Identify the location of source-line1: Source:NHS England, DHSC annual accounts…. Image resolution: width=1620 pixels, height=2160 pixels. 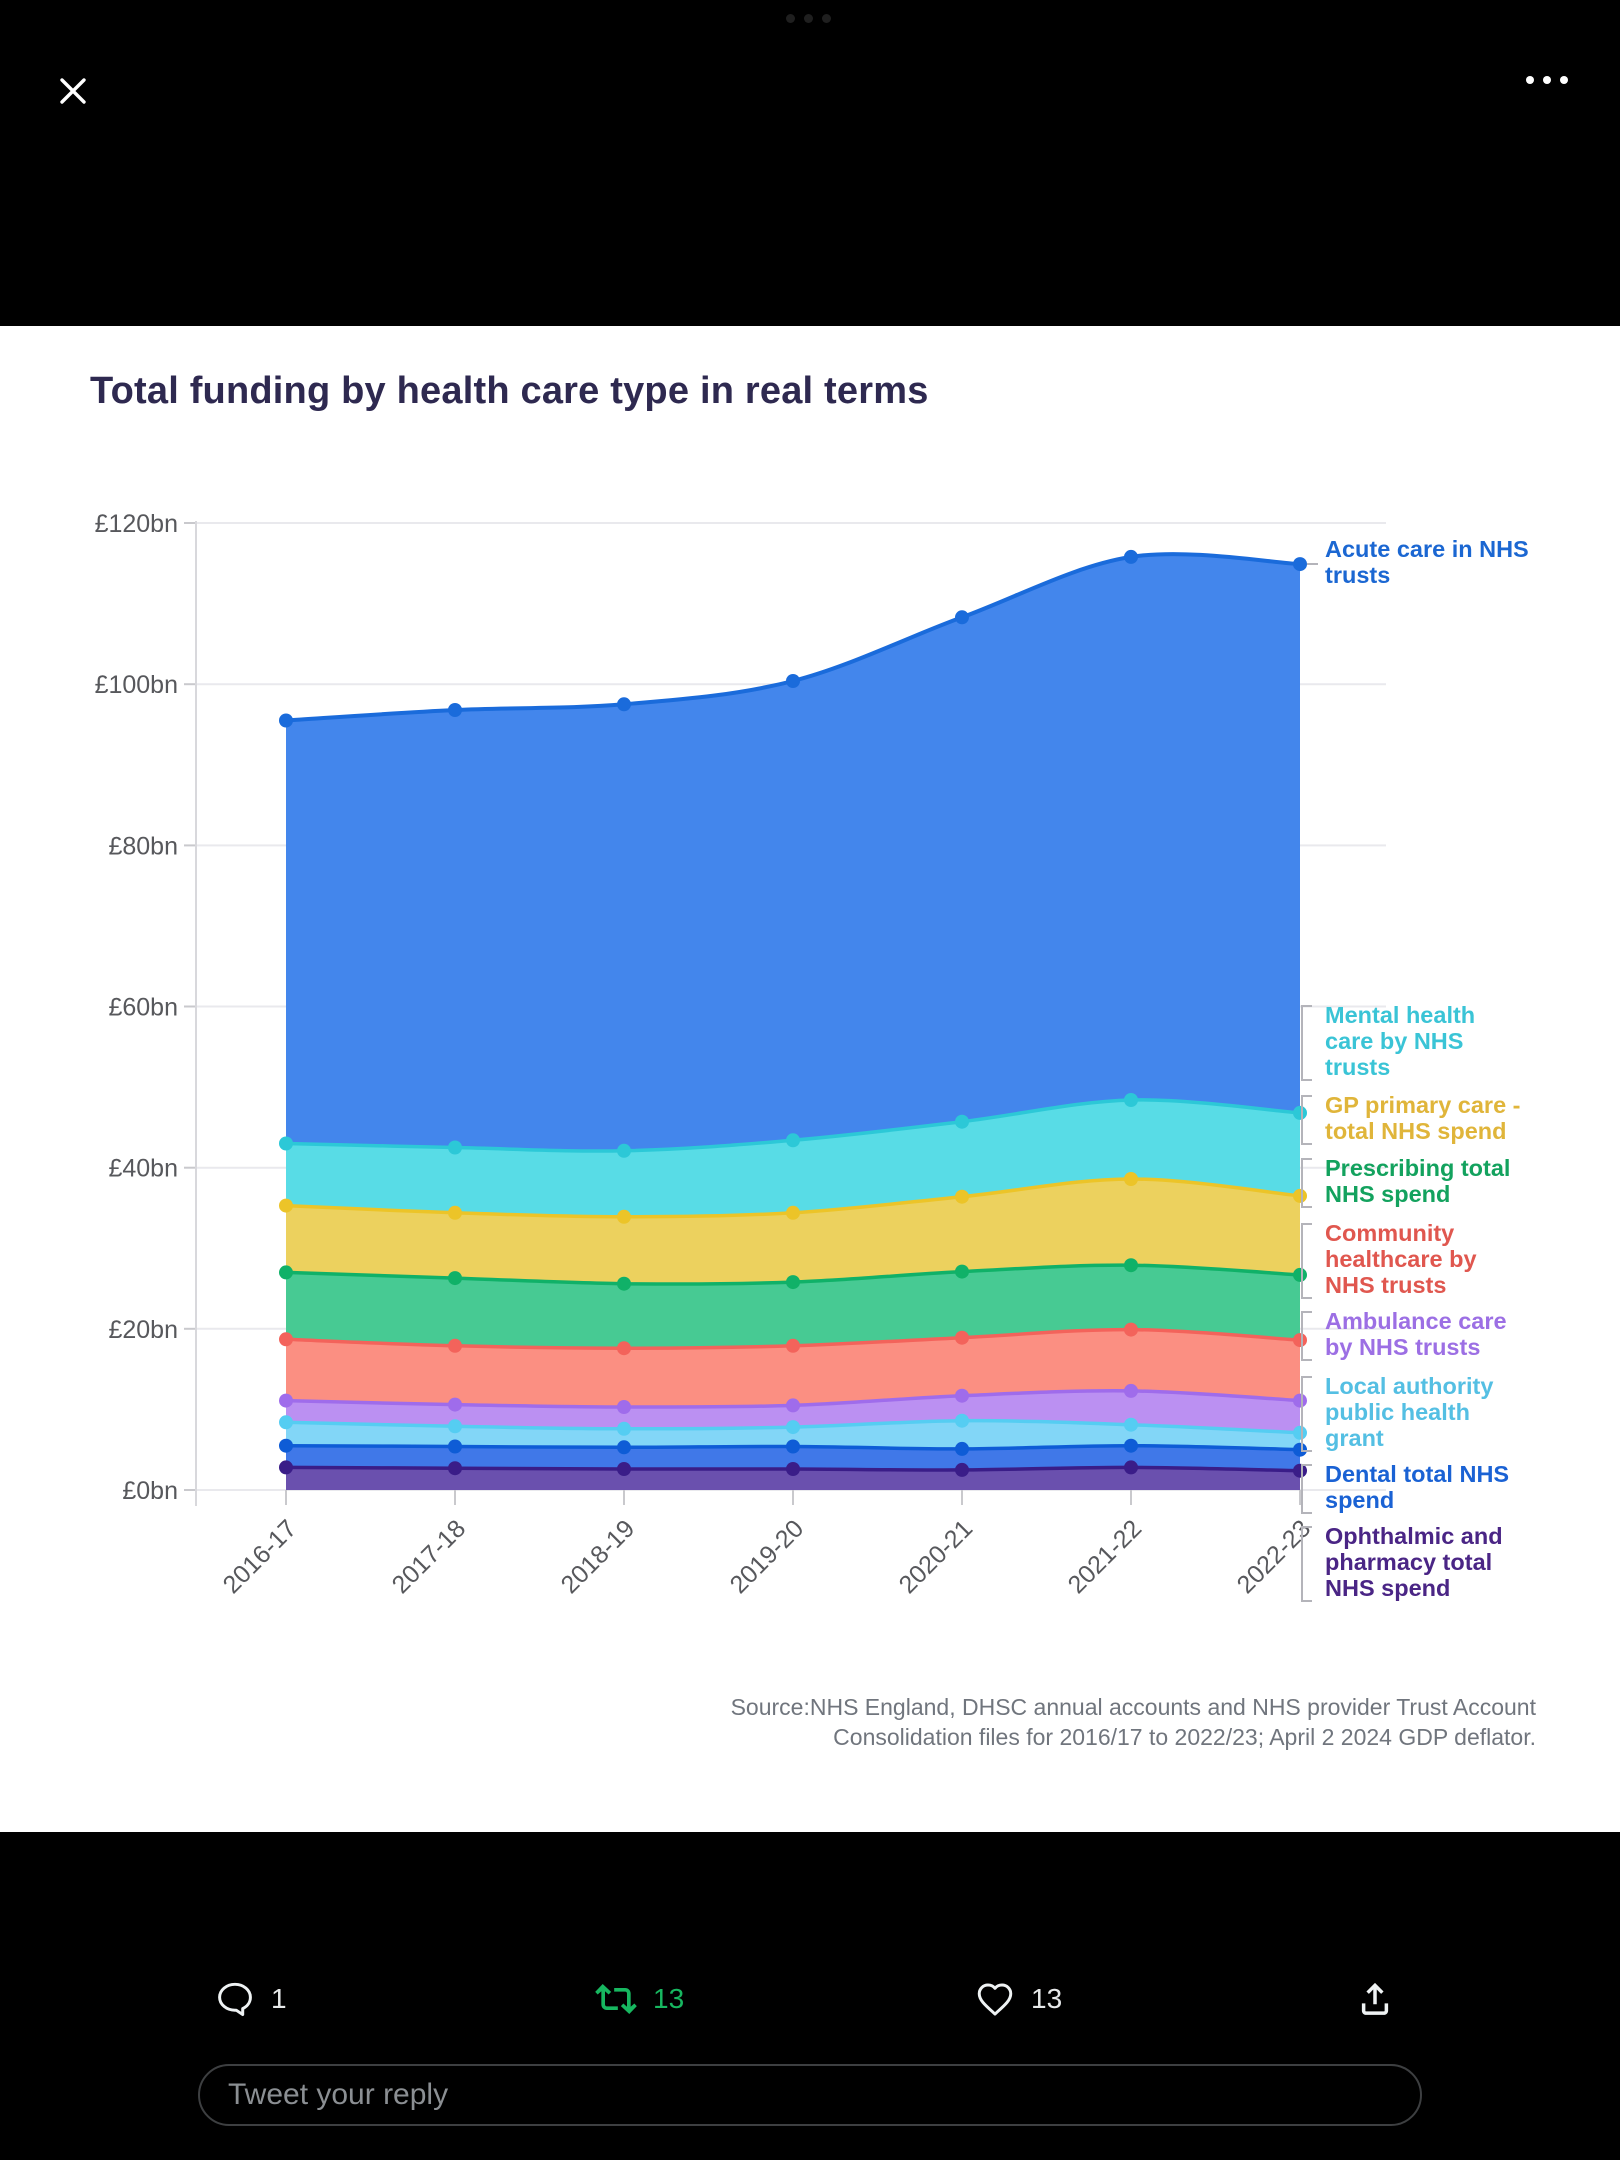
(1133, 1707).